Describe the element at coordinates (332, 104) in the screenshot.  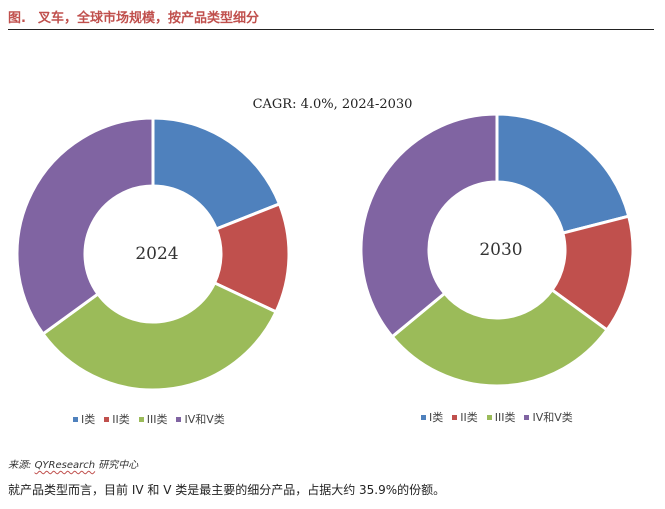
I see `chart-title: CAGR: 4.0%, 2024-2030` at that location.